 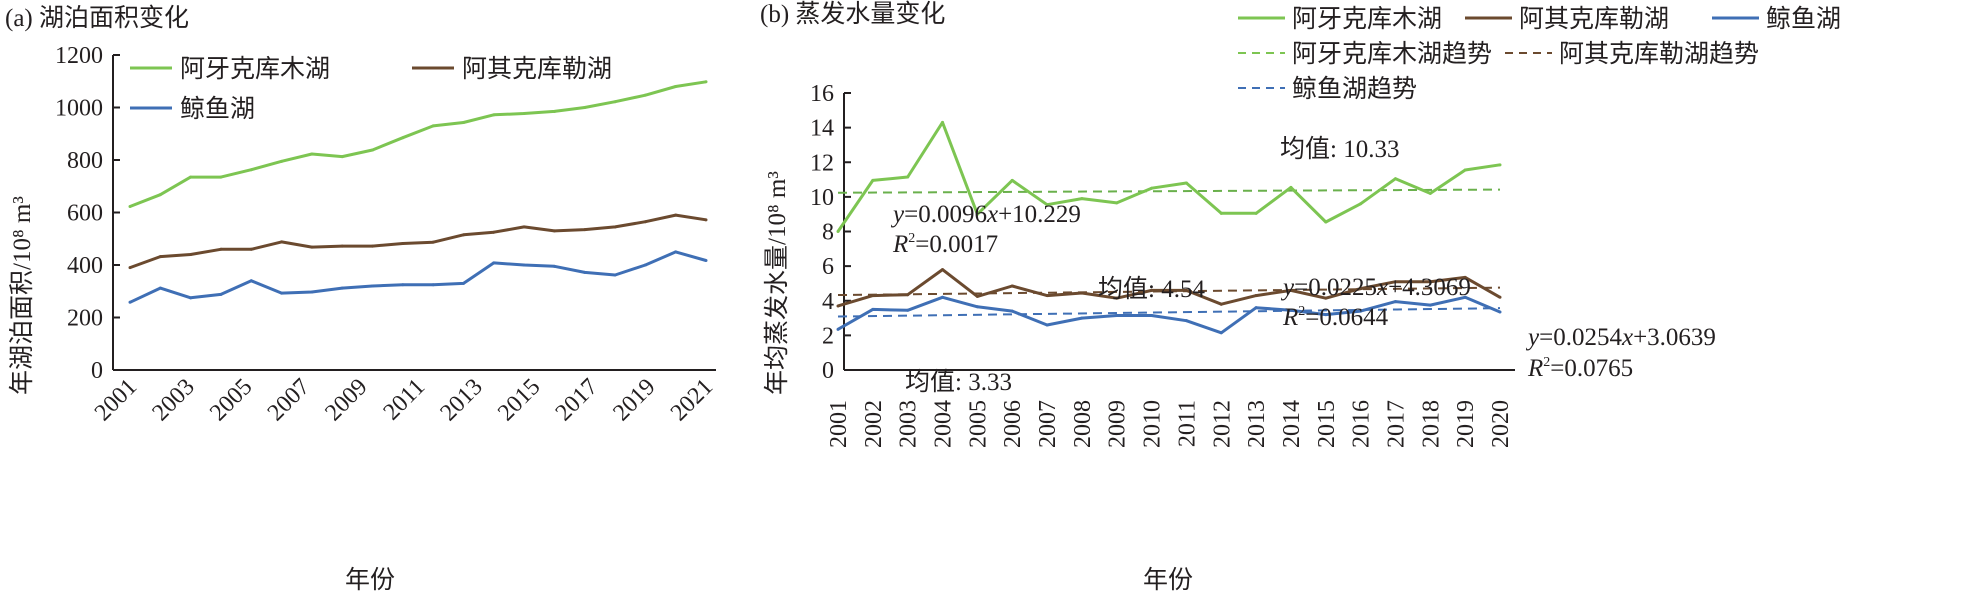 What do you see at coordinates (1168, 580) in the screenshot?
I see `panel-b-x-label: 年份` at bounding box center [1168, 580].